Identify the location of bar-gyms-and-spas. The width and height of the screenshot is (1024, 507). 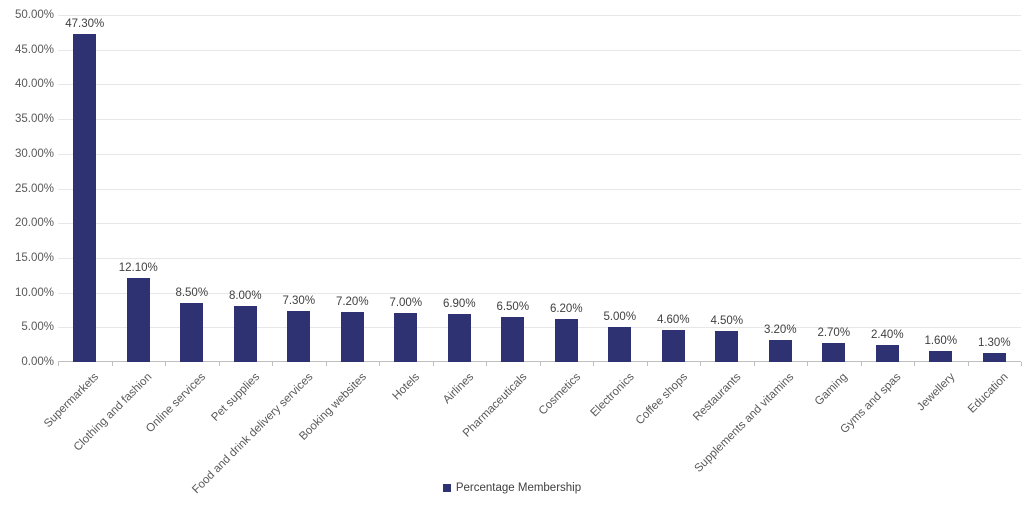
(887, 353).